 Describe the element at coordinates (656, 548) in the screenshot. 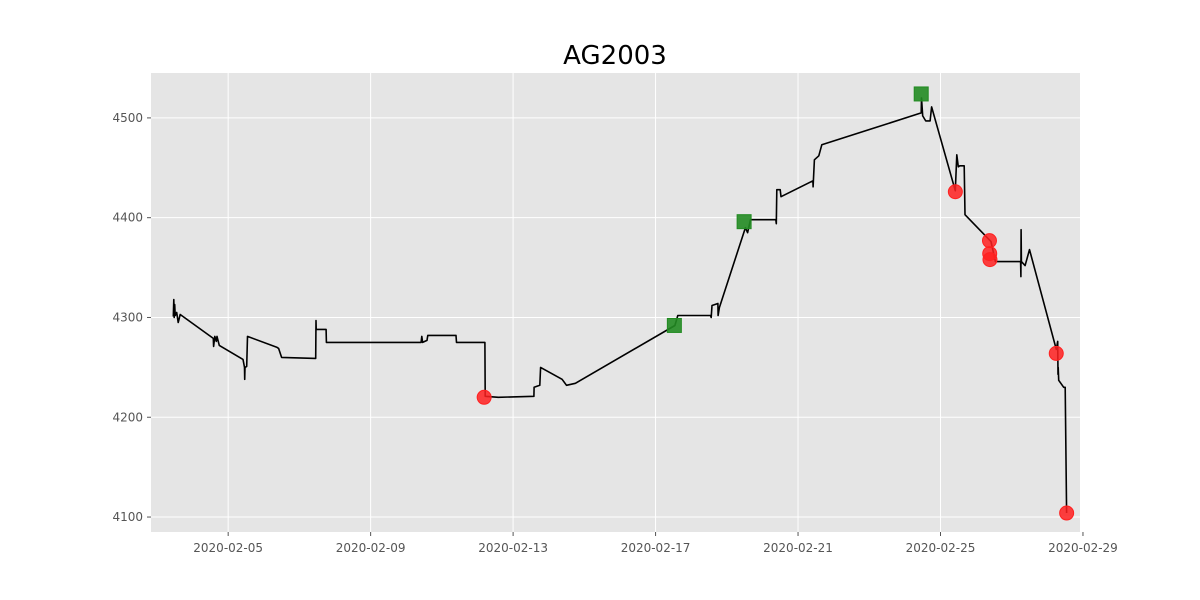

I see `x-tick-label: 2020-02-17` at that location.